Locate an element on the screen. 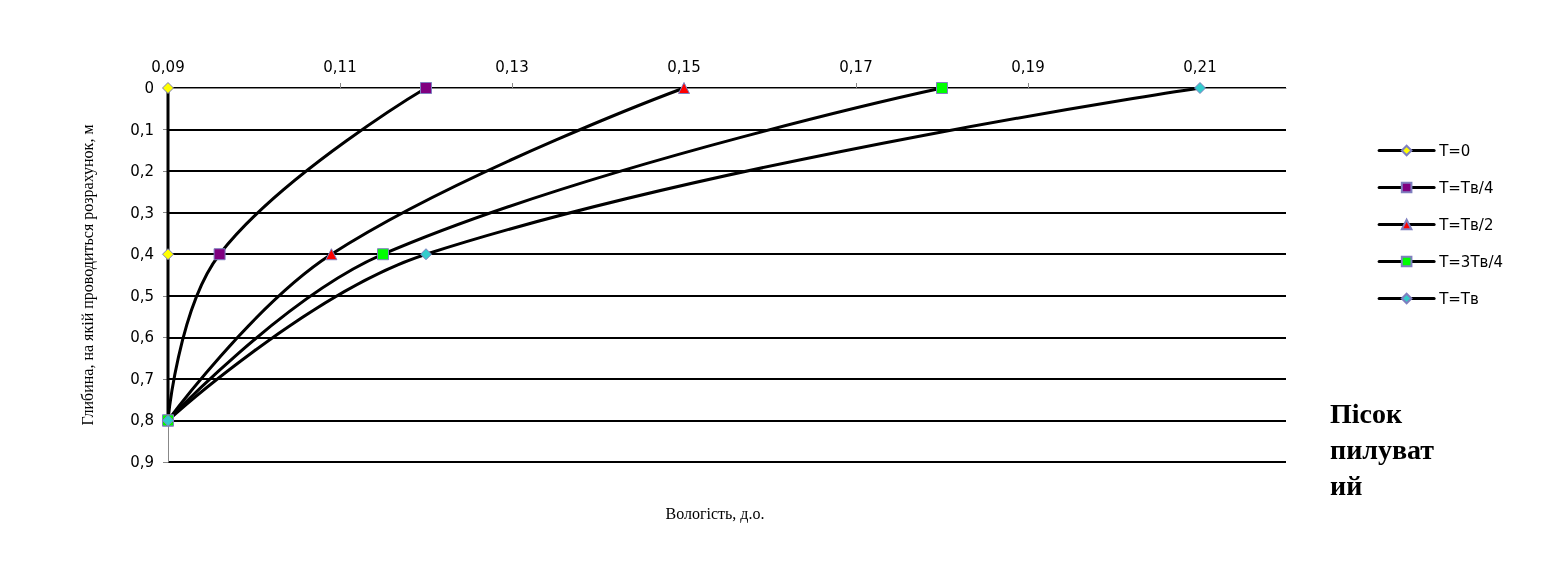 This screenshot has width=1547, height=563. legend-label: T=Тв/4 is located at coordinates (1466, 187).